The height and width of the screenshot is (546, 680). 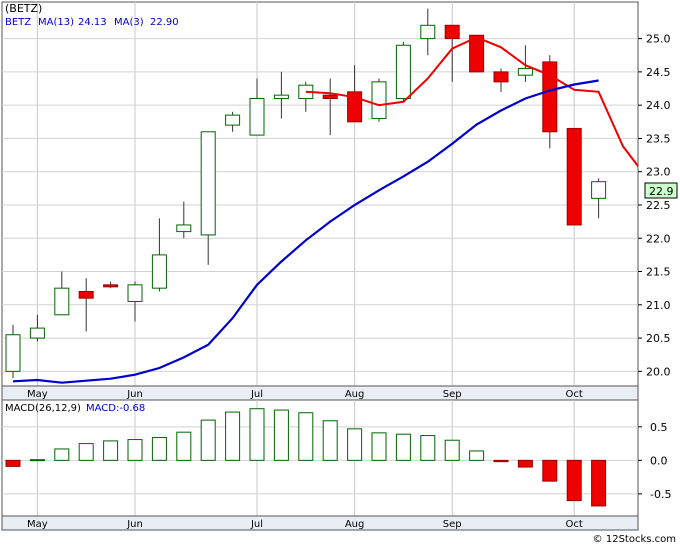 What do you see at coordinates (164, 22) in the screenshot?
I see `legend-ma3-value: 22.90` at bounding box center [164, 22].